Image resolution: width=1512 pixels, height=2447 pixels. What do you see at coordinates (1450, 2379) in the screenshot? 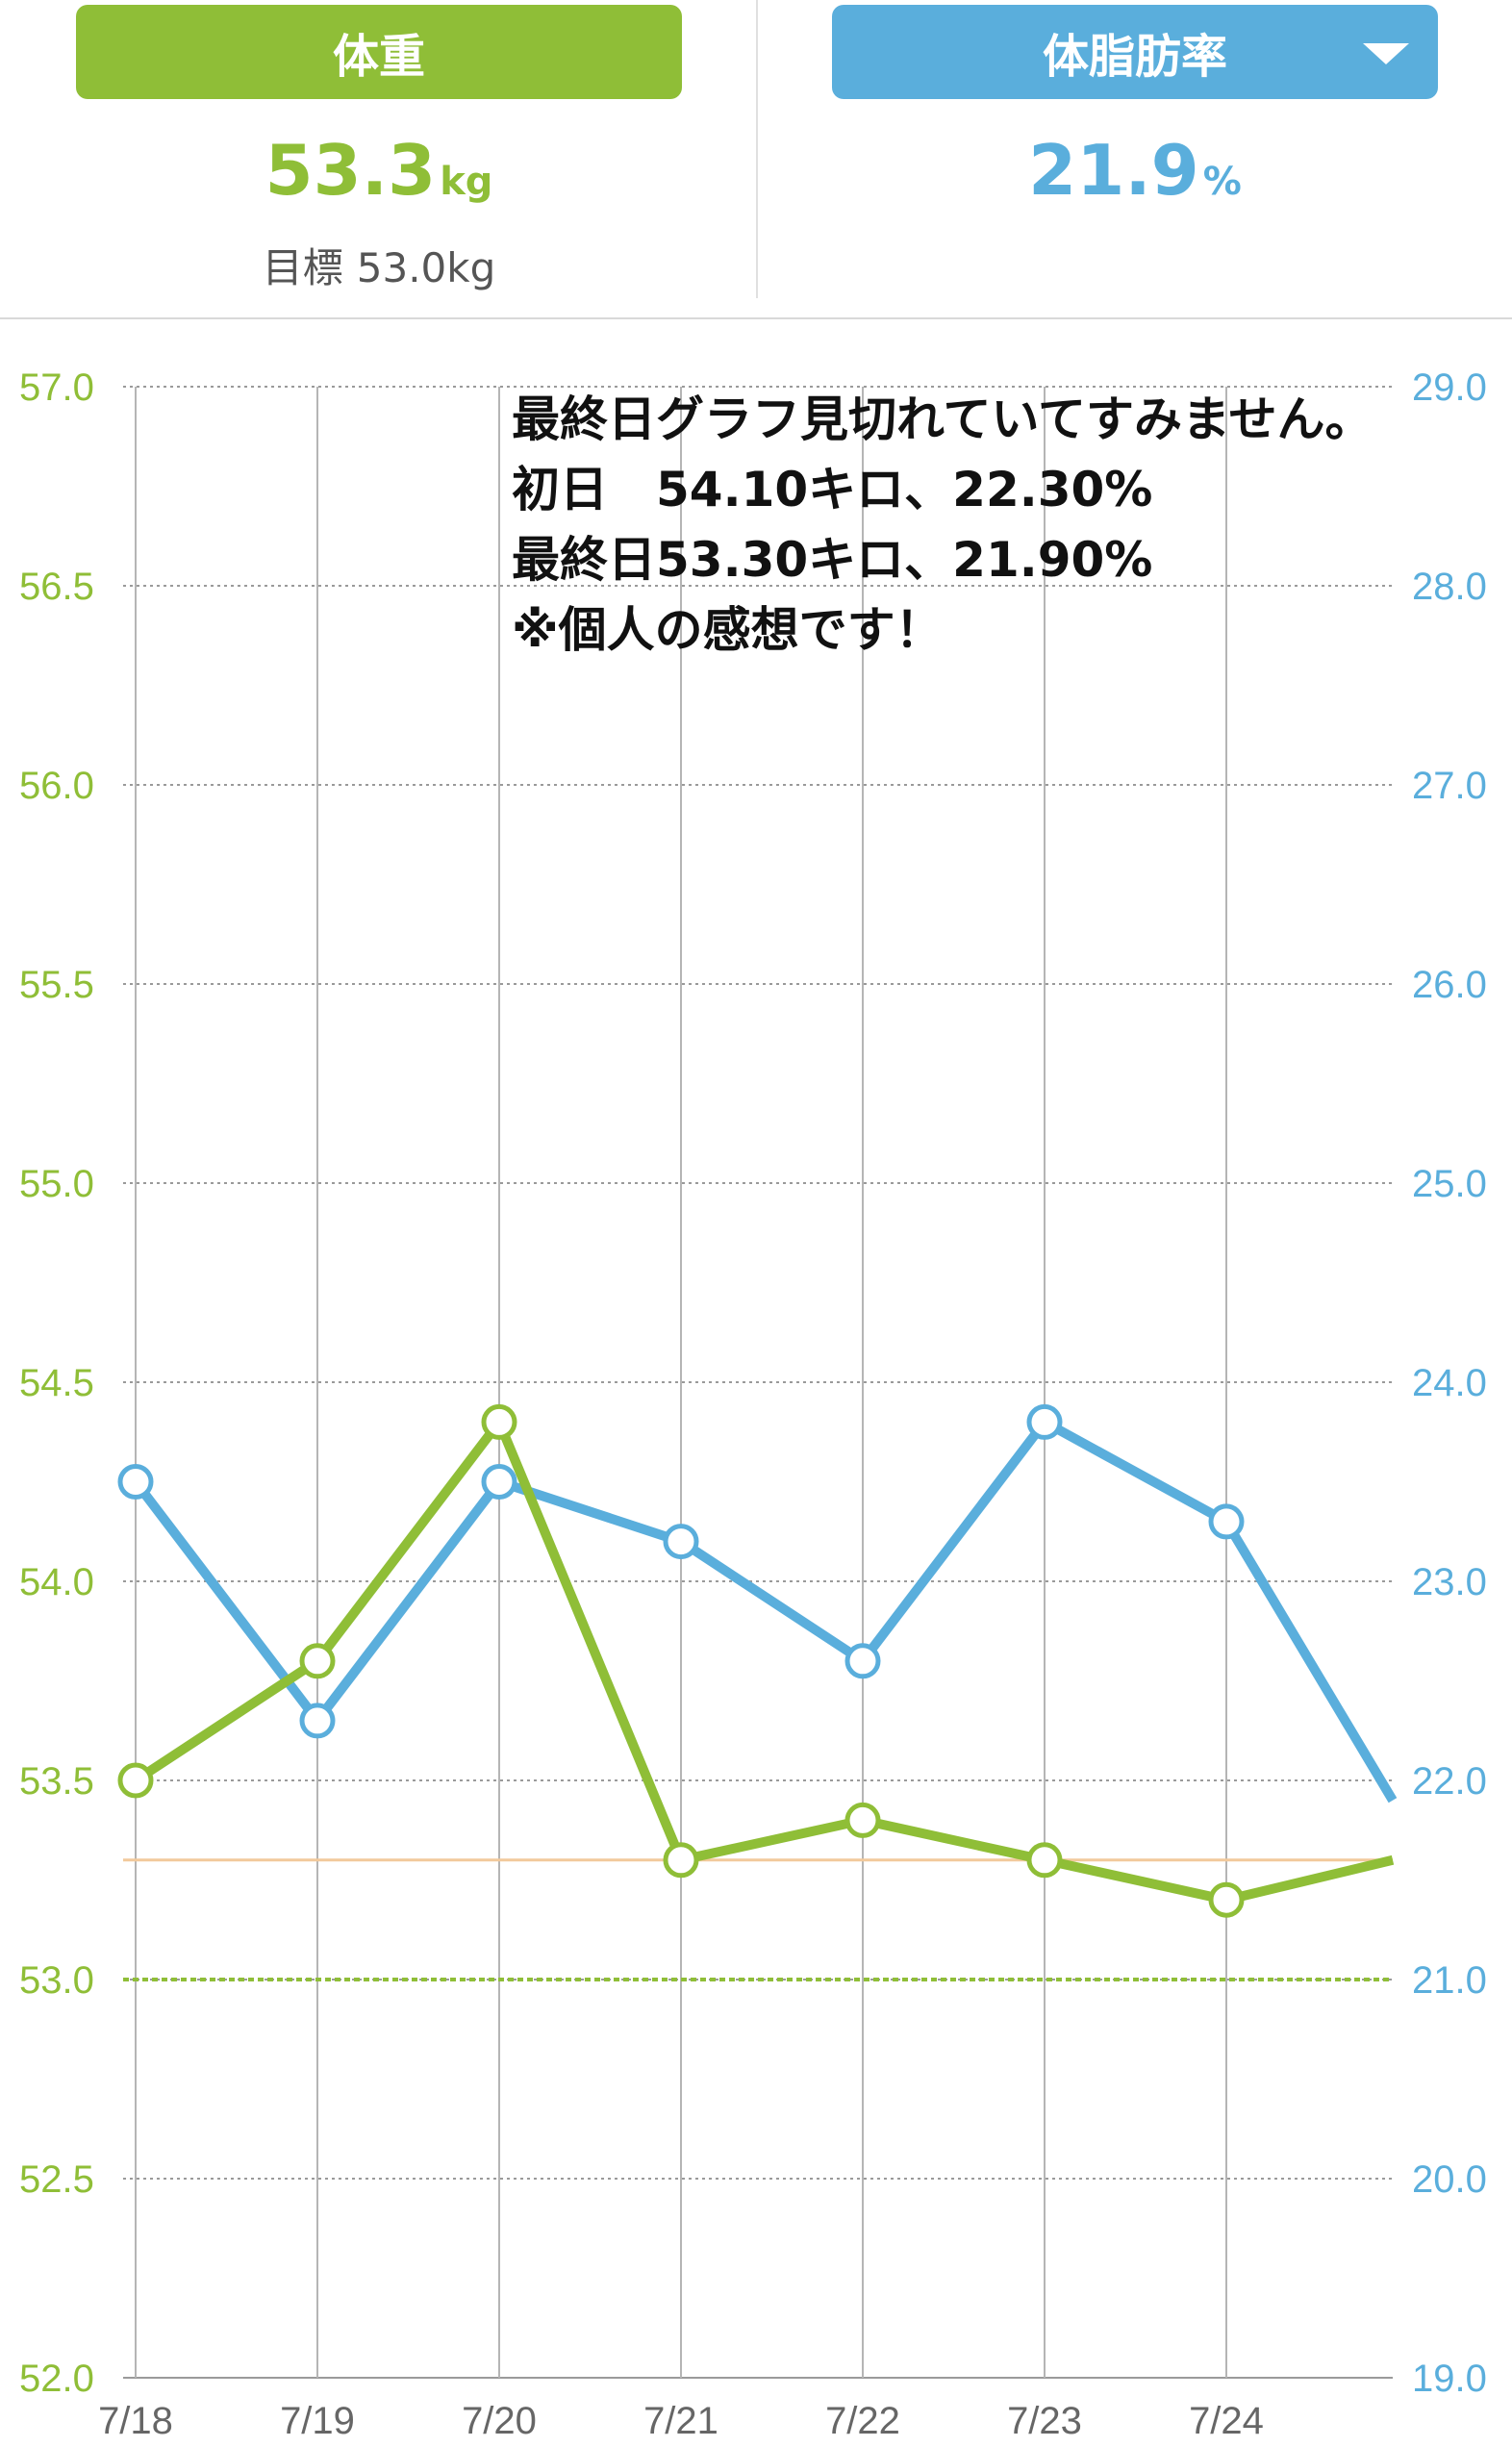
I see `y-right-tick-label: 19.0` at bounding box center [1450, 2379].